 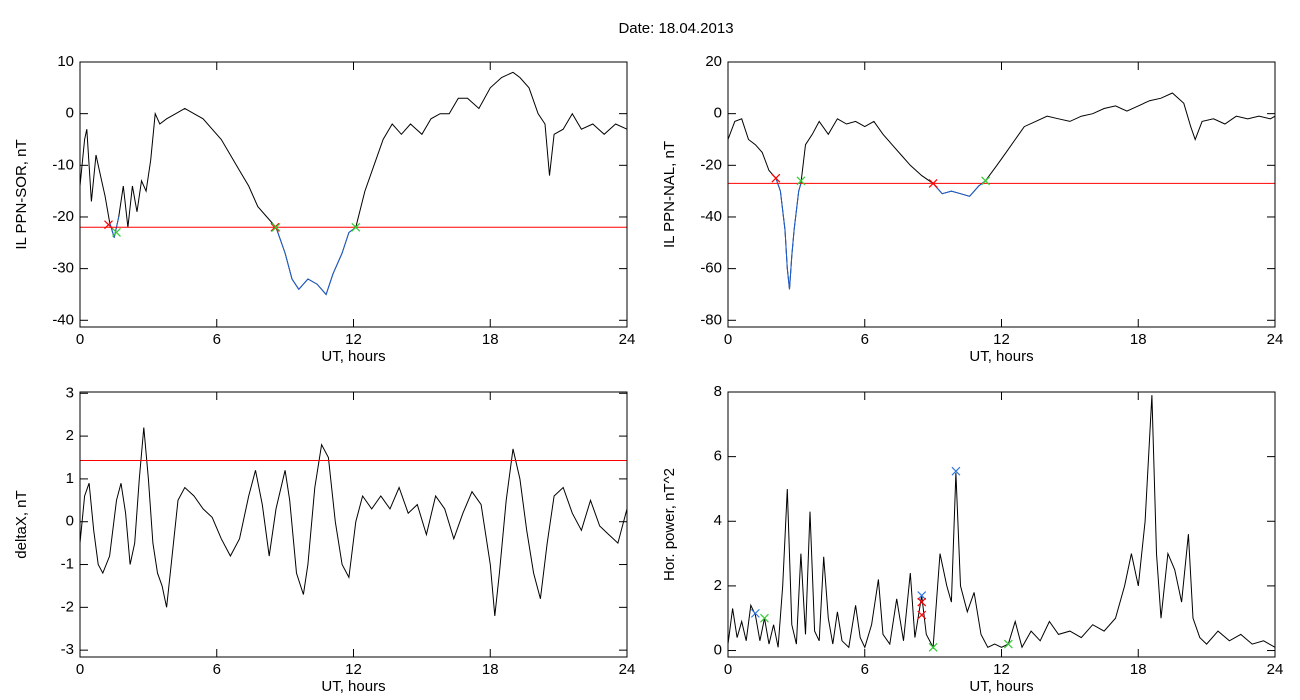 I want to click on y-tick-label: -60, so click(x=711, y=268).